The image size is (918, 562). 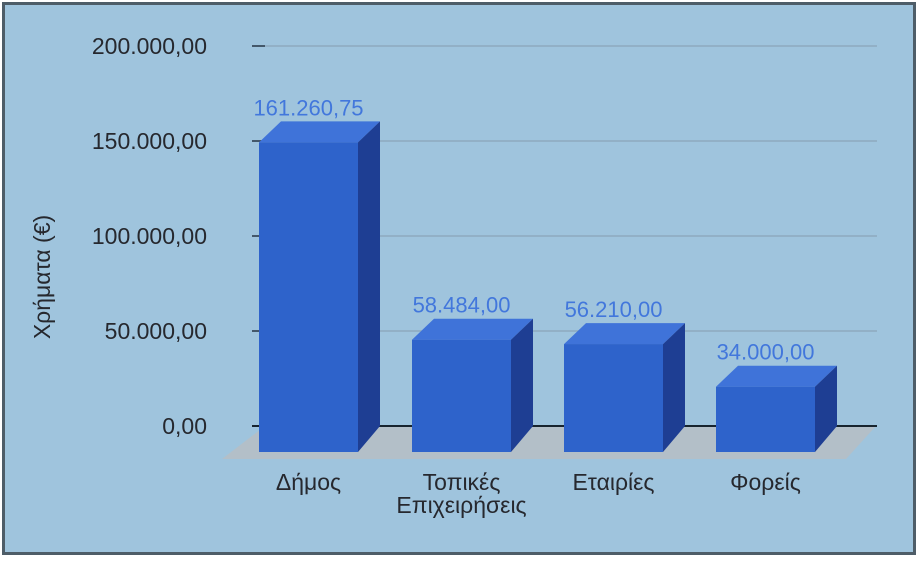 What do you see at coordinates (549, 442) in the screenshot?
I see `chart-floor-3d` at bounding box center [549, 442].